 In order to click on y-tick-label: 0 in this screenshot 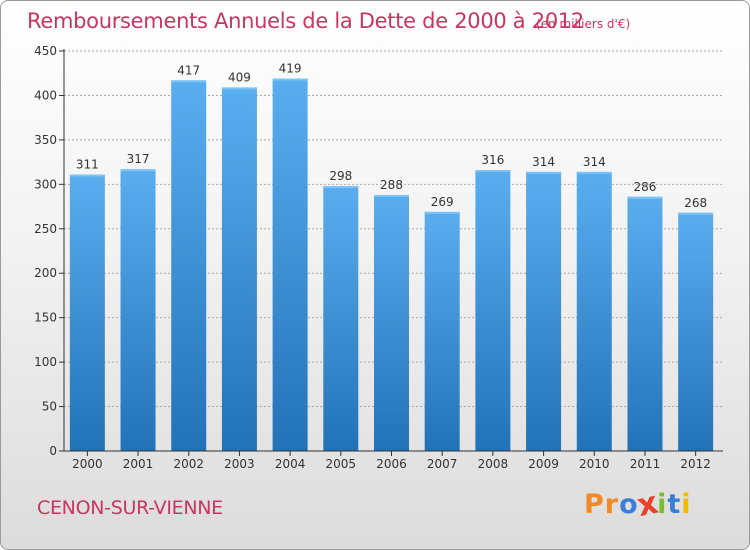, I will do `click(53, 451)`.